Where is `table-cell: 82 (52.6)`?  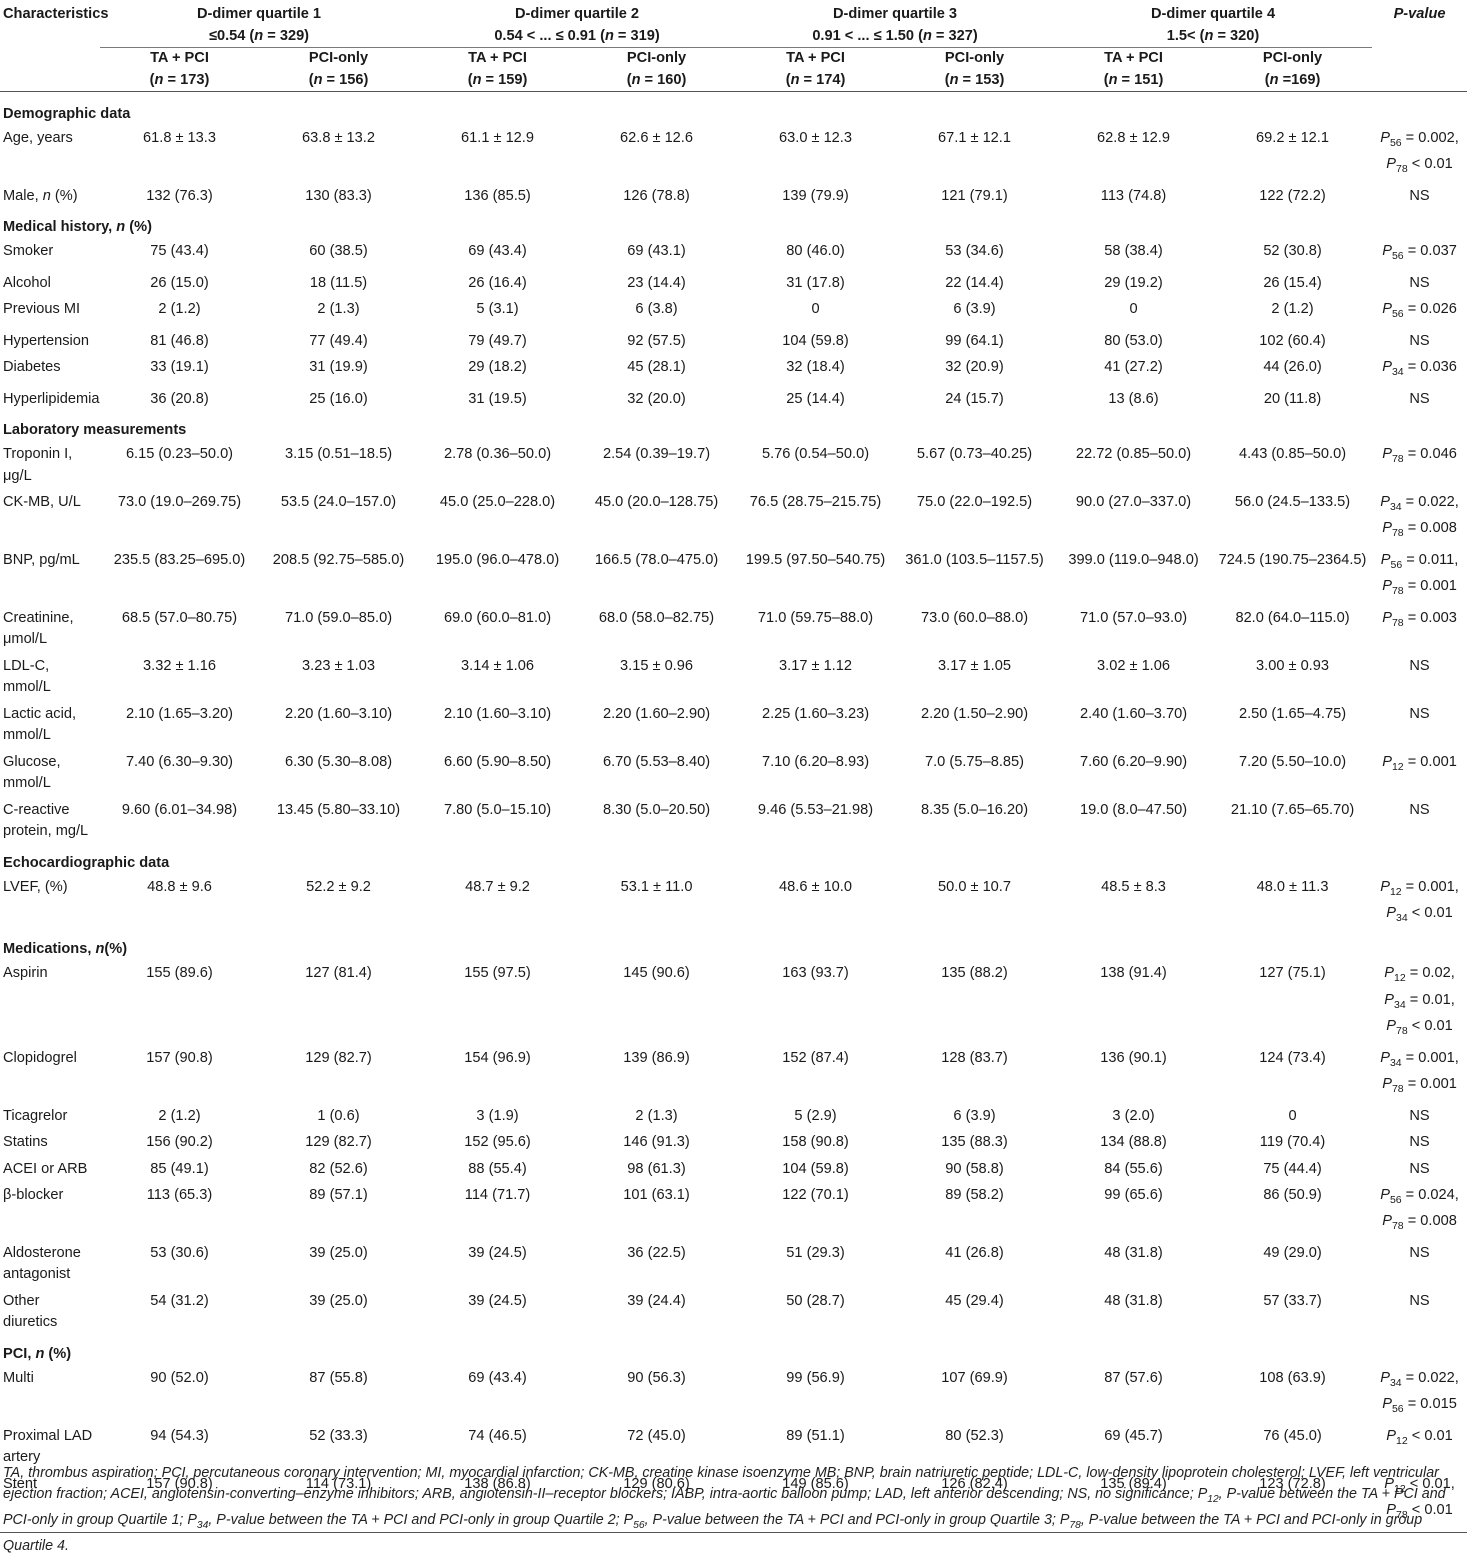
table-cell: 82 (52.6) is located at coordinates (338, 1168).